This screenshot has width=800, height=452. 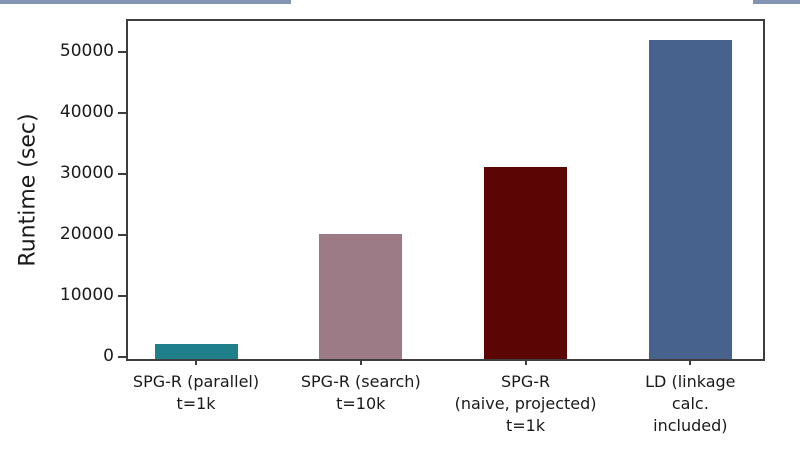 I want to click on slide-top-rule-right, so click(x=776, y=2).